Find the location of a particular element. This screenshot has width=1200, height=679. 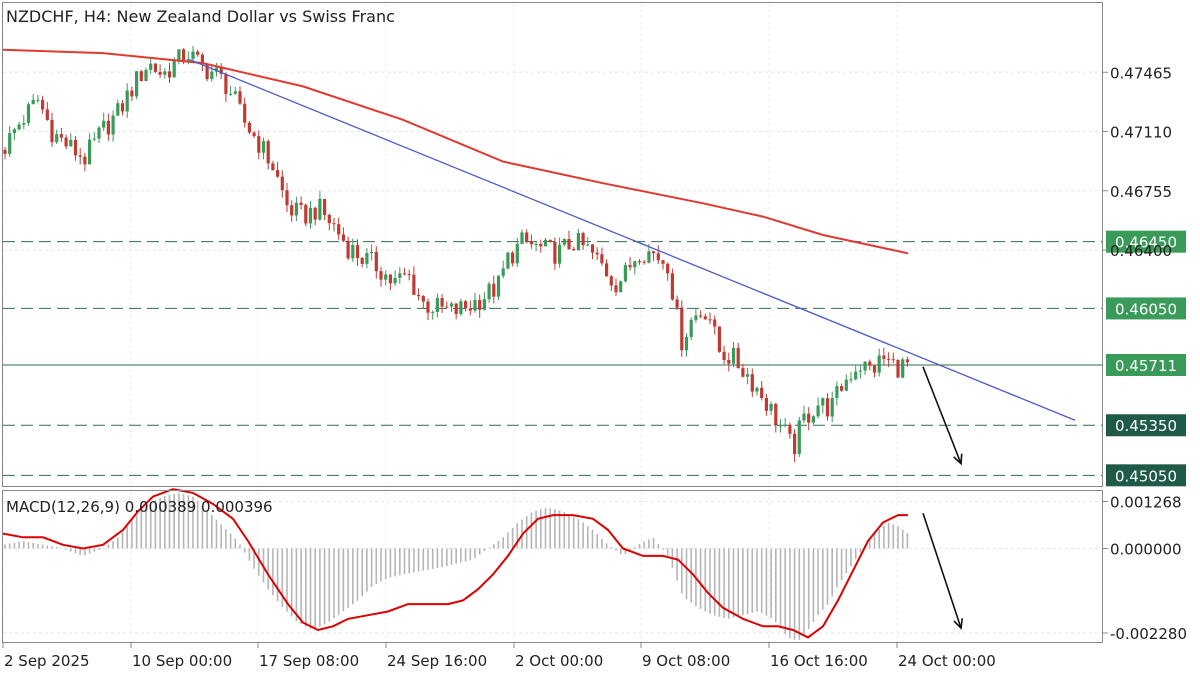

macd-y-tick-label: 0.000000 is located at coordinates (1146, 549).